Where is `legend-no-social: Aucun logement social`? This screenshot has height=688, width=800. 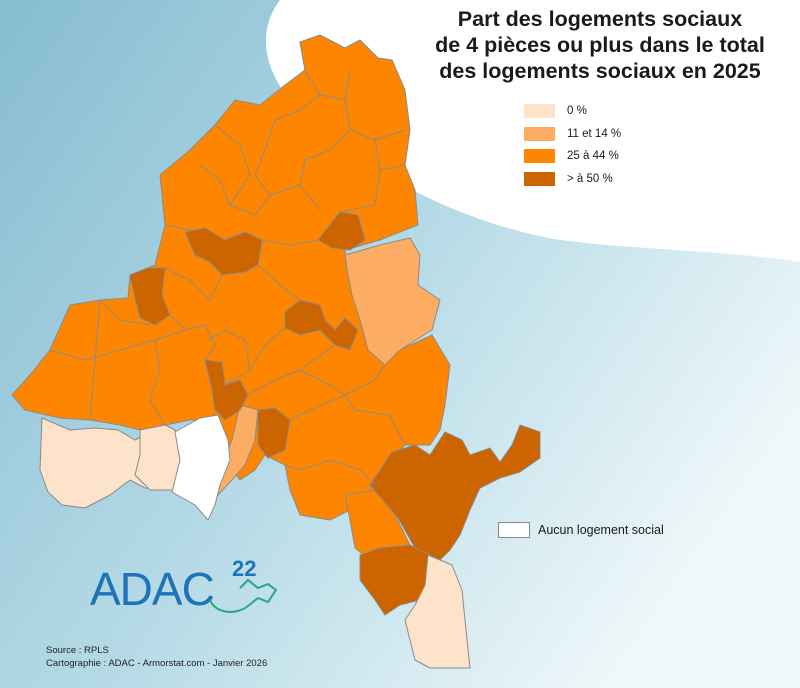 legend-no-social: Aucun logement social is located at coordinates (581, 530).